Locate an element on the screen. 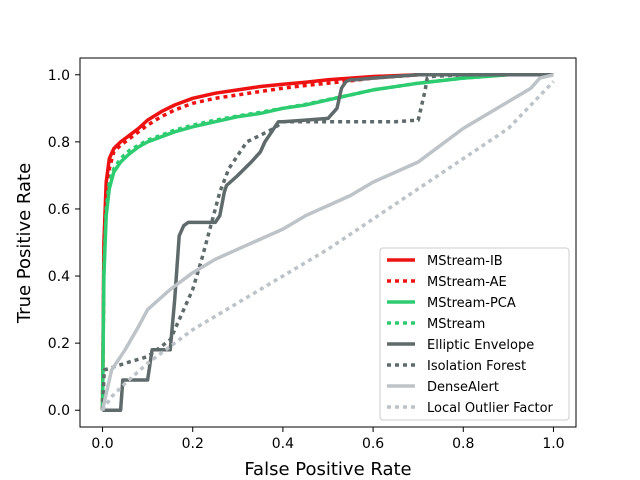  x-tick-label: 0.8 is located at coordinates (463, 444).